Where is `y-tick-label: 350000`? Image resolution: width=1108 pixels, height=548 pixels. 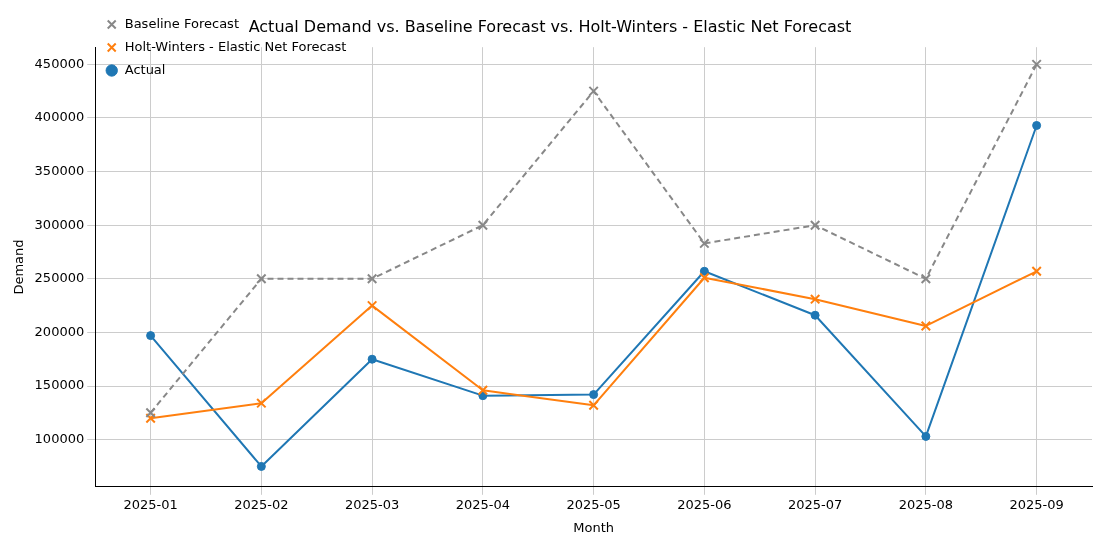 y-tick-label: 350000 is located at coordinates (59, 170).